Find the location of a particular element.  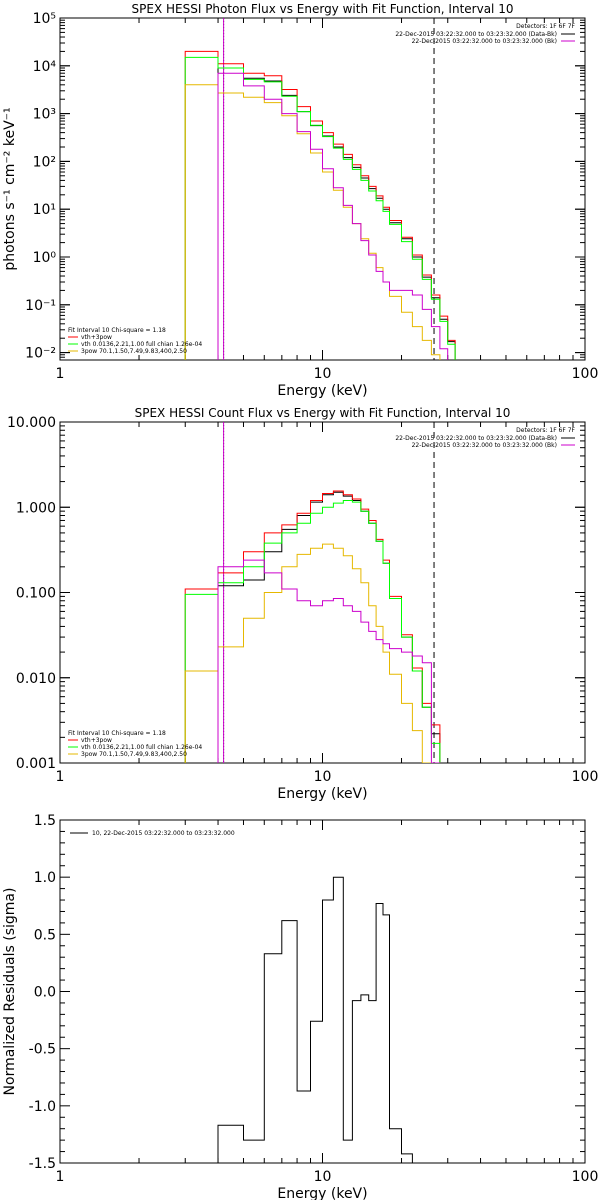

y-axis-label: Normalized Residuals (sigma) is located at coordinates (10, 992).